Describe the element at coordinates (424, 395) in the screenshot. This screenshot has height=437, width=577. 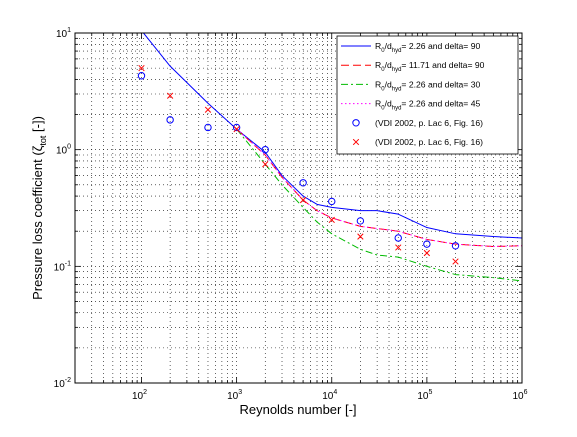
I see `x-tick-label: 10⁵` at that location.